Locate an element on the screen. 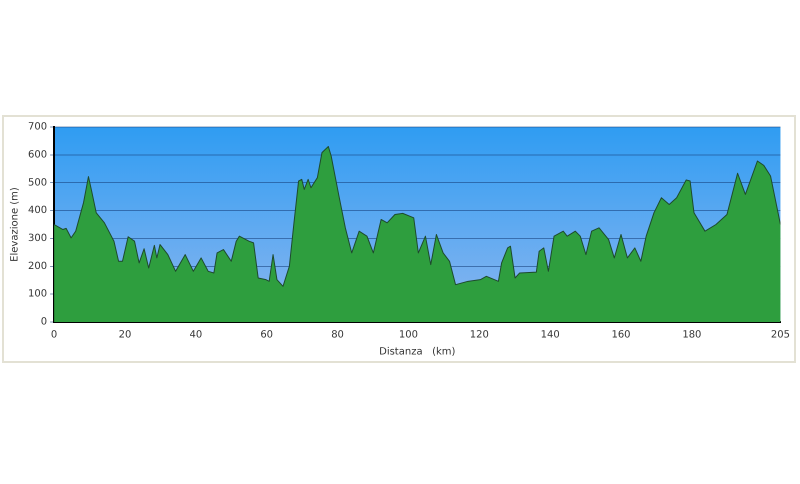 The width and height of the screenshot is (800, 484). y-tick-label: 100 is located at coordinates (38, 294).